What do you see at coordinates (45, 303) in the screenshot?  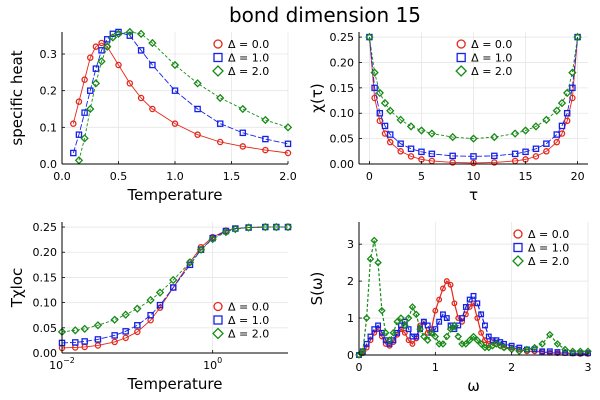 I see `y-tick-label: 0.10` at bounding box center [45, 303].